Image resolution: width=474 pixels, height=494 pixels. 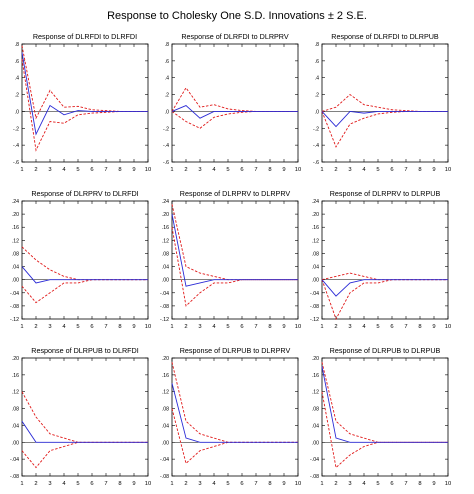 I want to click on panel-title: Response of DLRFDI to DLRPRV, so click(x=235, y=36).